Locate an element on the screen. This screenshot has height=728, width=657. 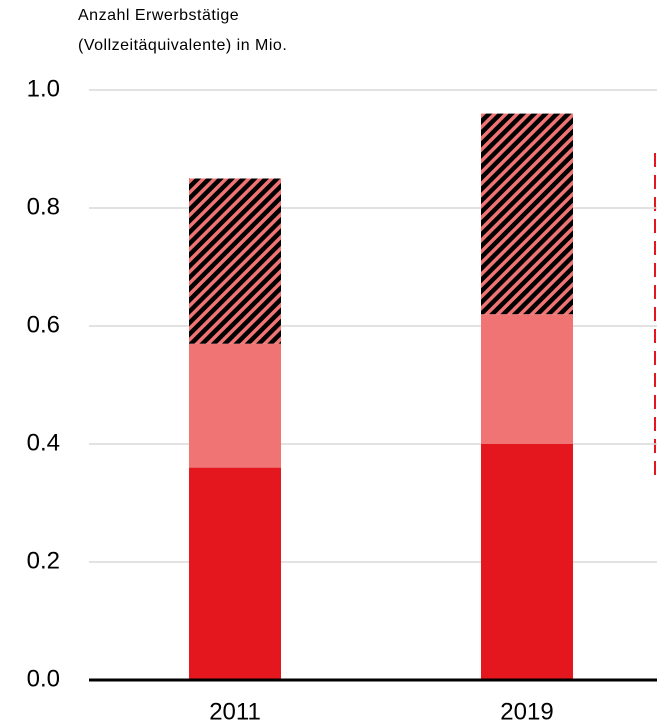
y-tick-label: 0.0 is located at coordinates (43, 678).